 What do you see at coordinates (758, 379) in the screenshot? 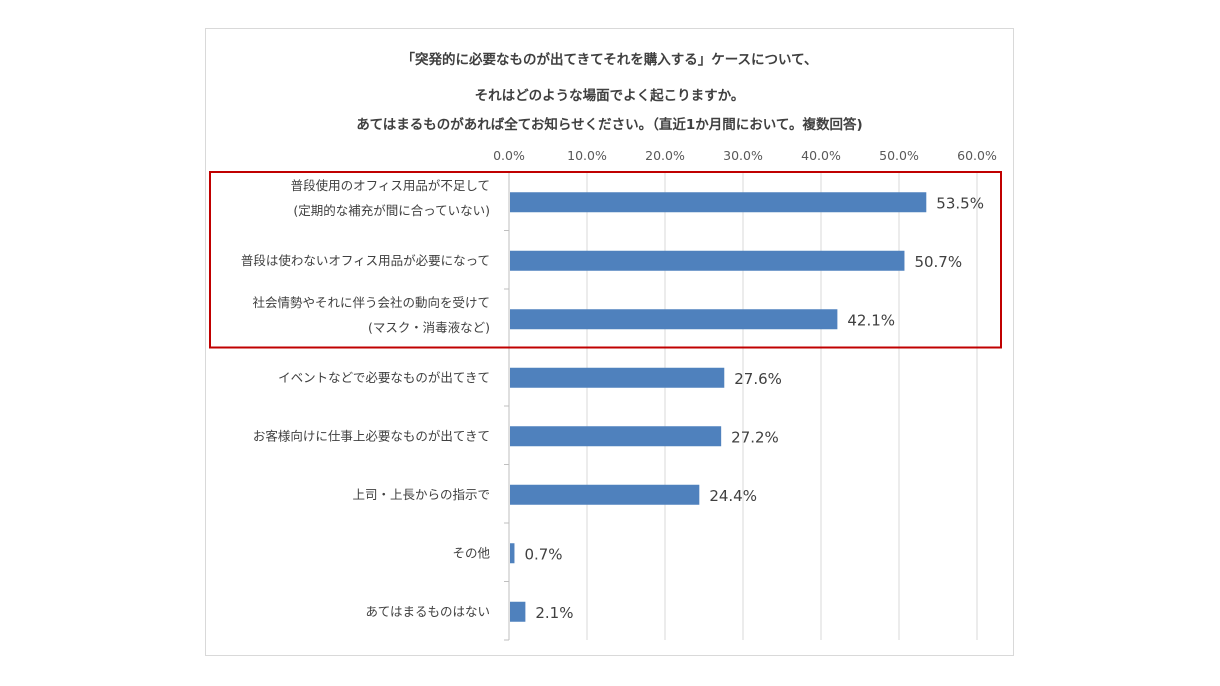
I see `data-label: 27.6%` at bounding box center [758, 379].